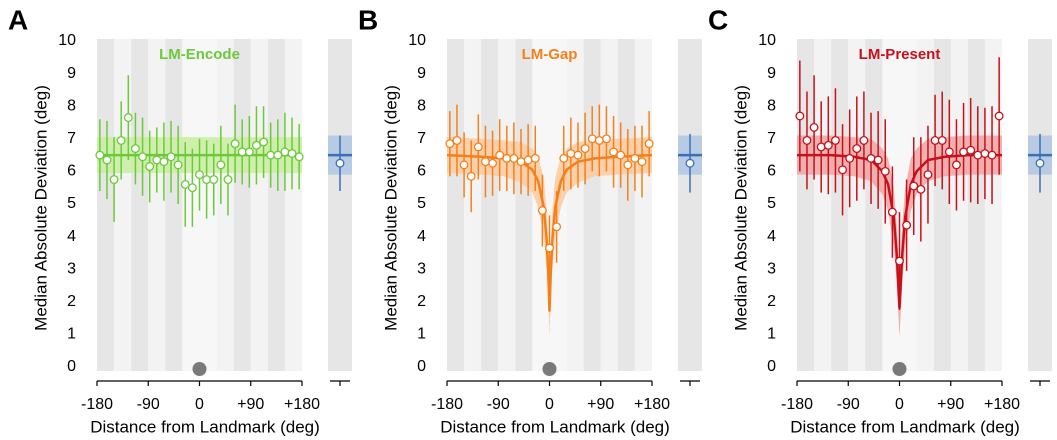 The image size is (1057, 440). What do you see at coordinates (421, 203) in the screenshot?
I see `y-tick-label: 5` at bounding box center [421, 203].